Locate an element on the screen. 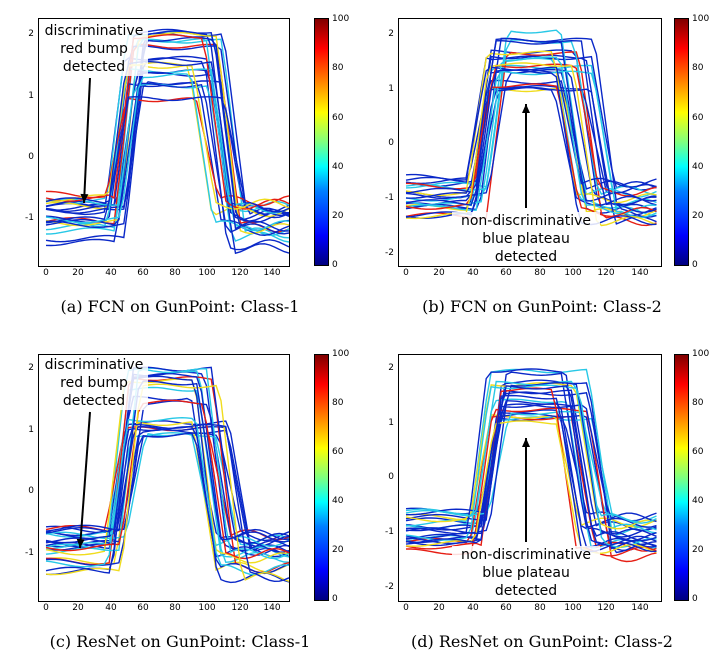 The image size is (723, 667). x-tick: 20 is located at coordinates (439, 273).